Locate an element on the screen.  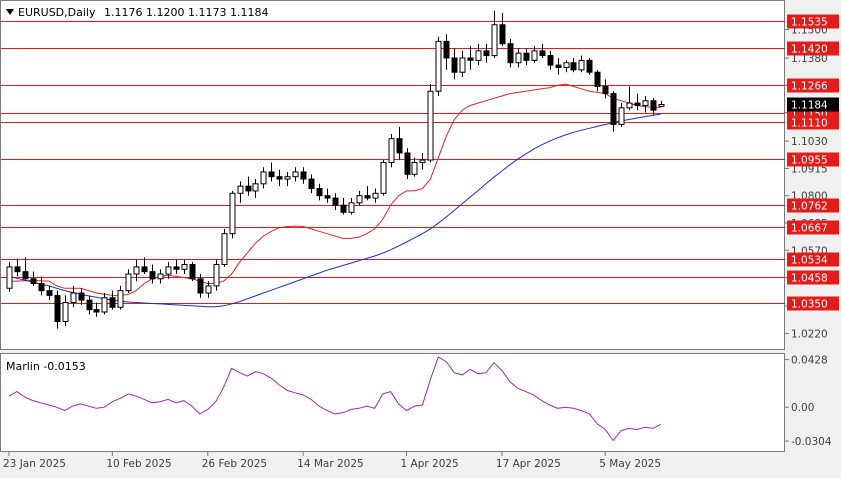
time-tick-label: 1 Apr 2025 is located at coordinates (430, 464).